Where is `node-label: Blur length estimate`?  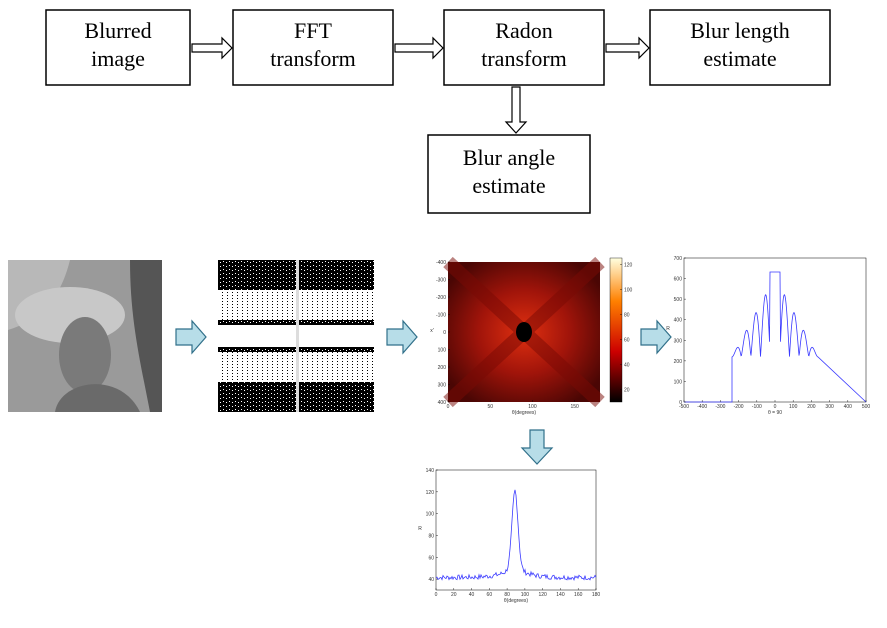 node-label: Blur length estimate is located at coordinates (740, 44).